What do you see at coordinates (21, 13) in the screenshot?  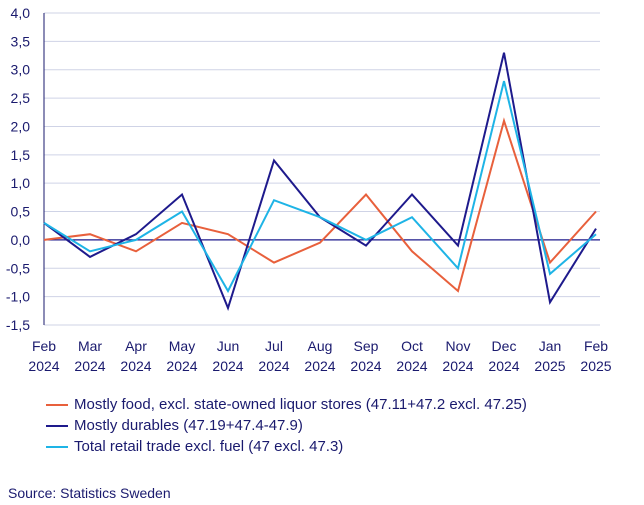 I see `y-tick-label: 4,0` at bounding box center [21, 13].